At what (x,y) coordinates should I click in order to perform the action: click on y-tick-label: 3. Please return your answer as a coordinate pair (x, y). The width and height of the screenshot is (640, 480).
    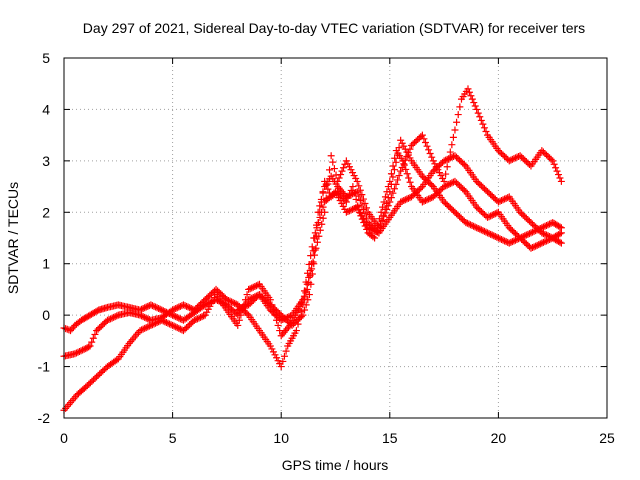
    Looking at the image, I should click on (46, 161).